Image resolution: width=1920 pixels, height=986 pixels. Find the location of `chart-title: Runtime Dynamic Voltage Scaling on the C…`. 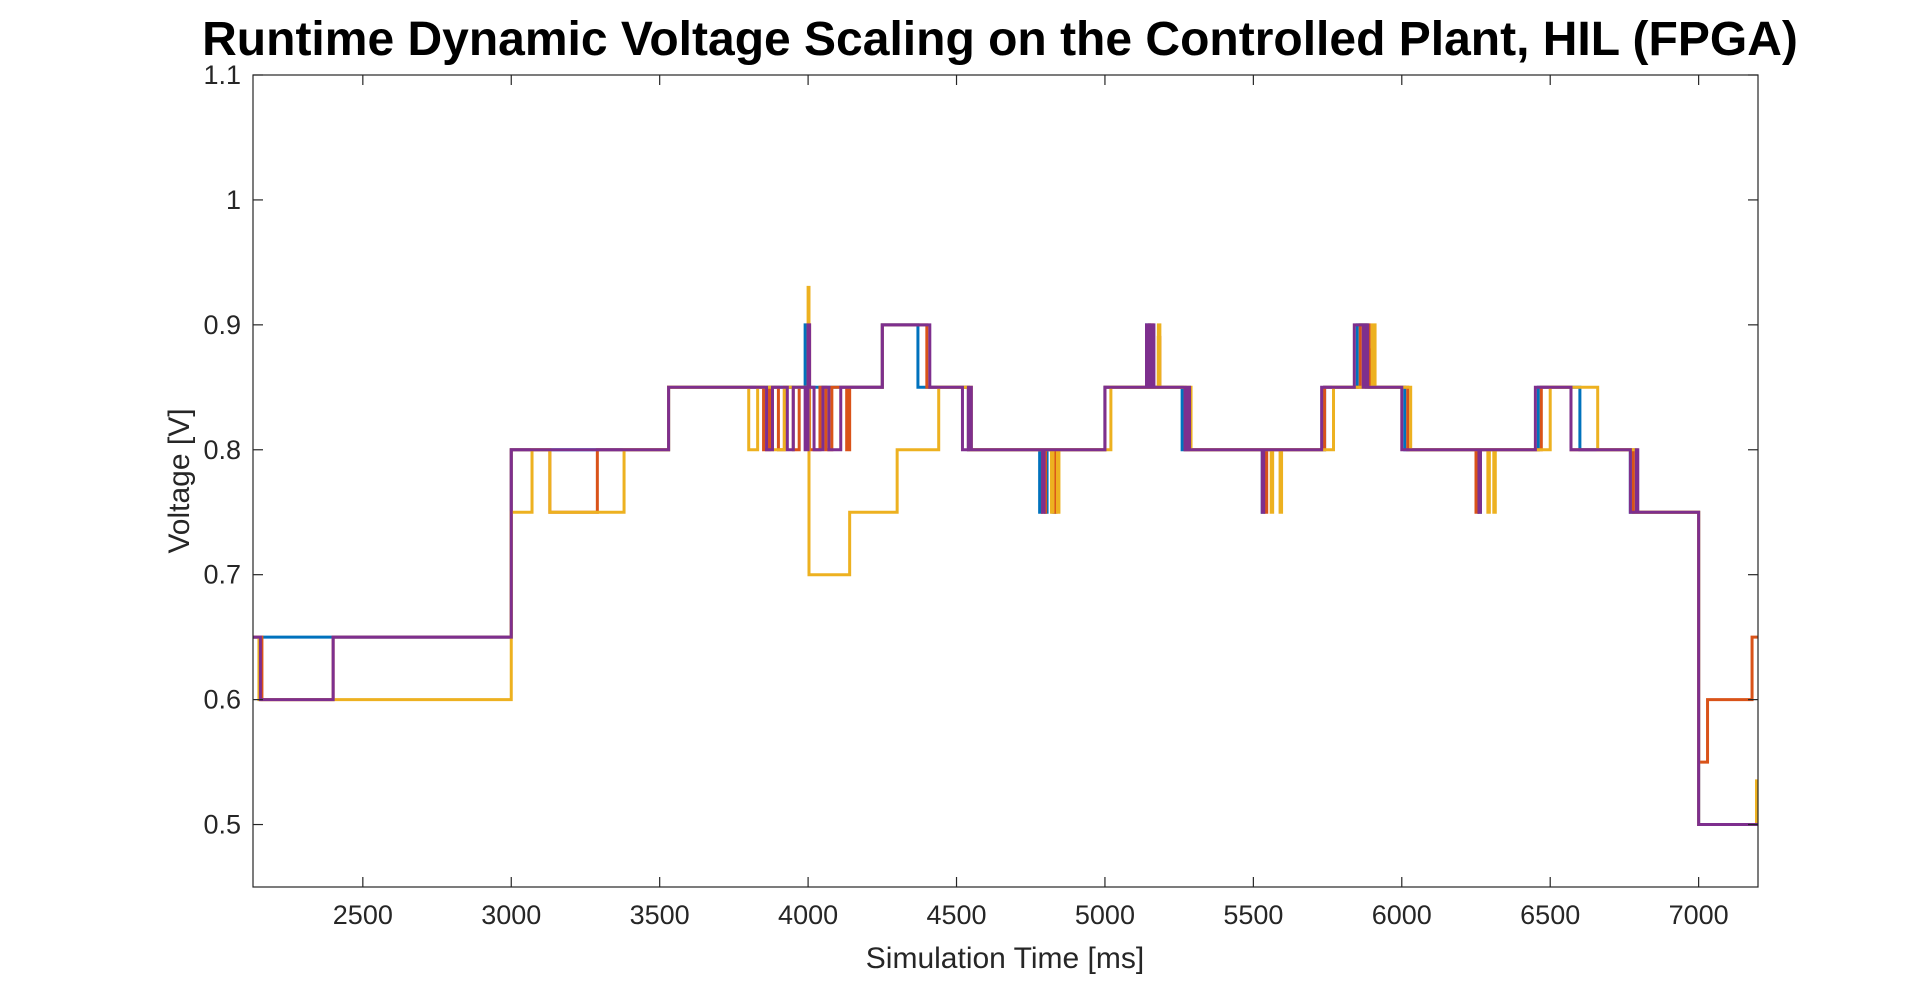

chart-title: Runtime Dynamic Voltage Scaling on the C… is located at coordinates (1000, 39).